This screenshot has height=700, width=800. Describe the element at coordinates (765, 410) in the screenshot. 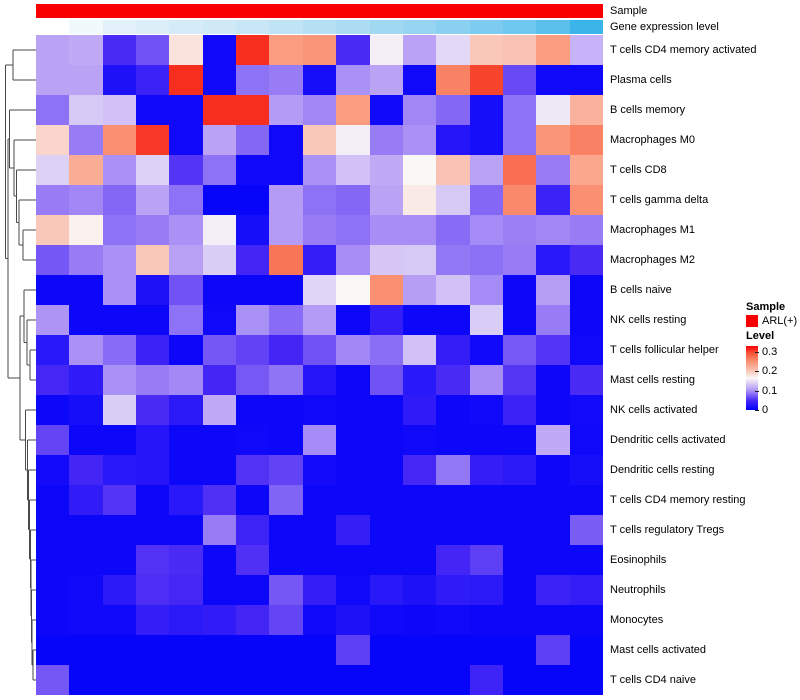

I see `legend-tick-label: 0` at that location.